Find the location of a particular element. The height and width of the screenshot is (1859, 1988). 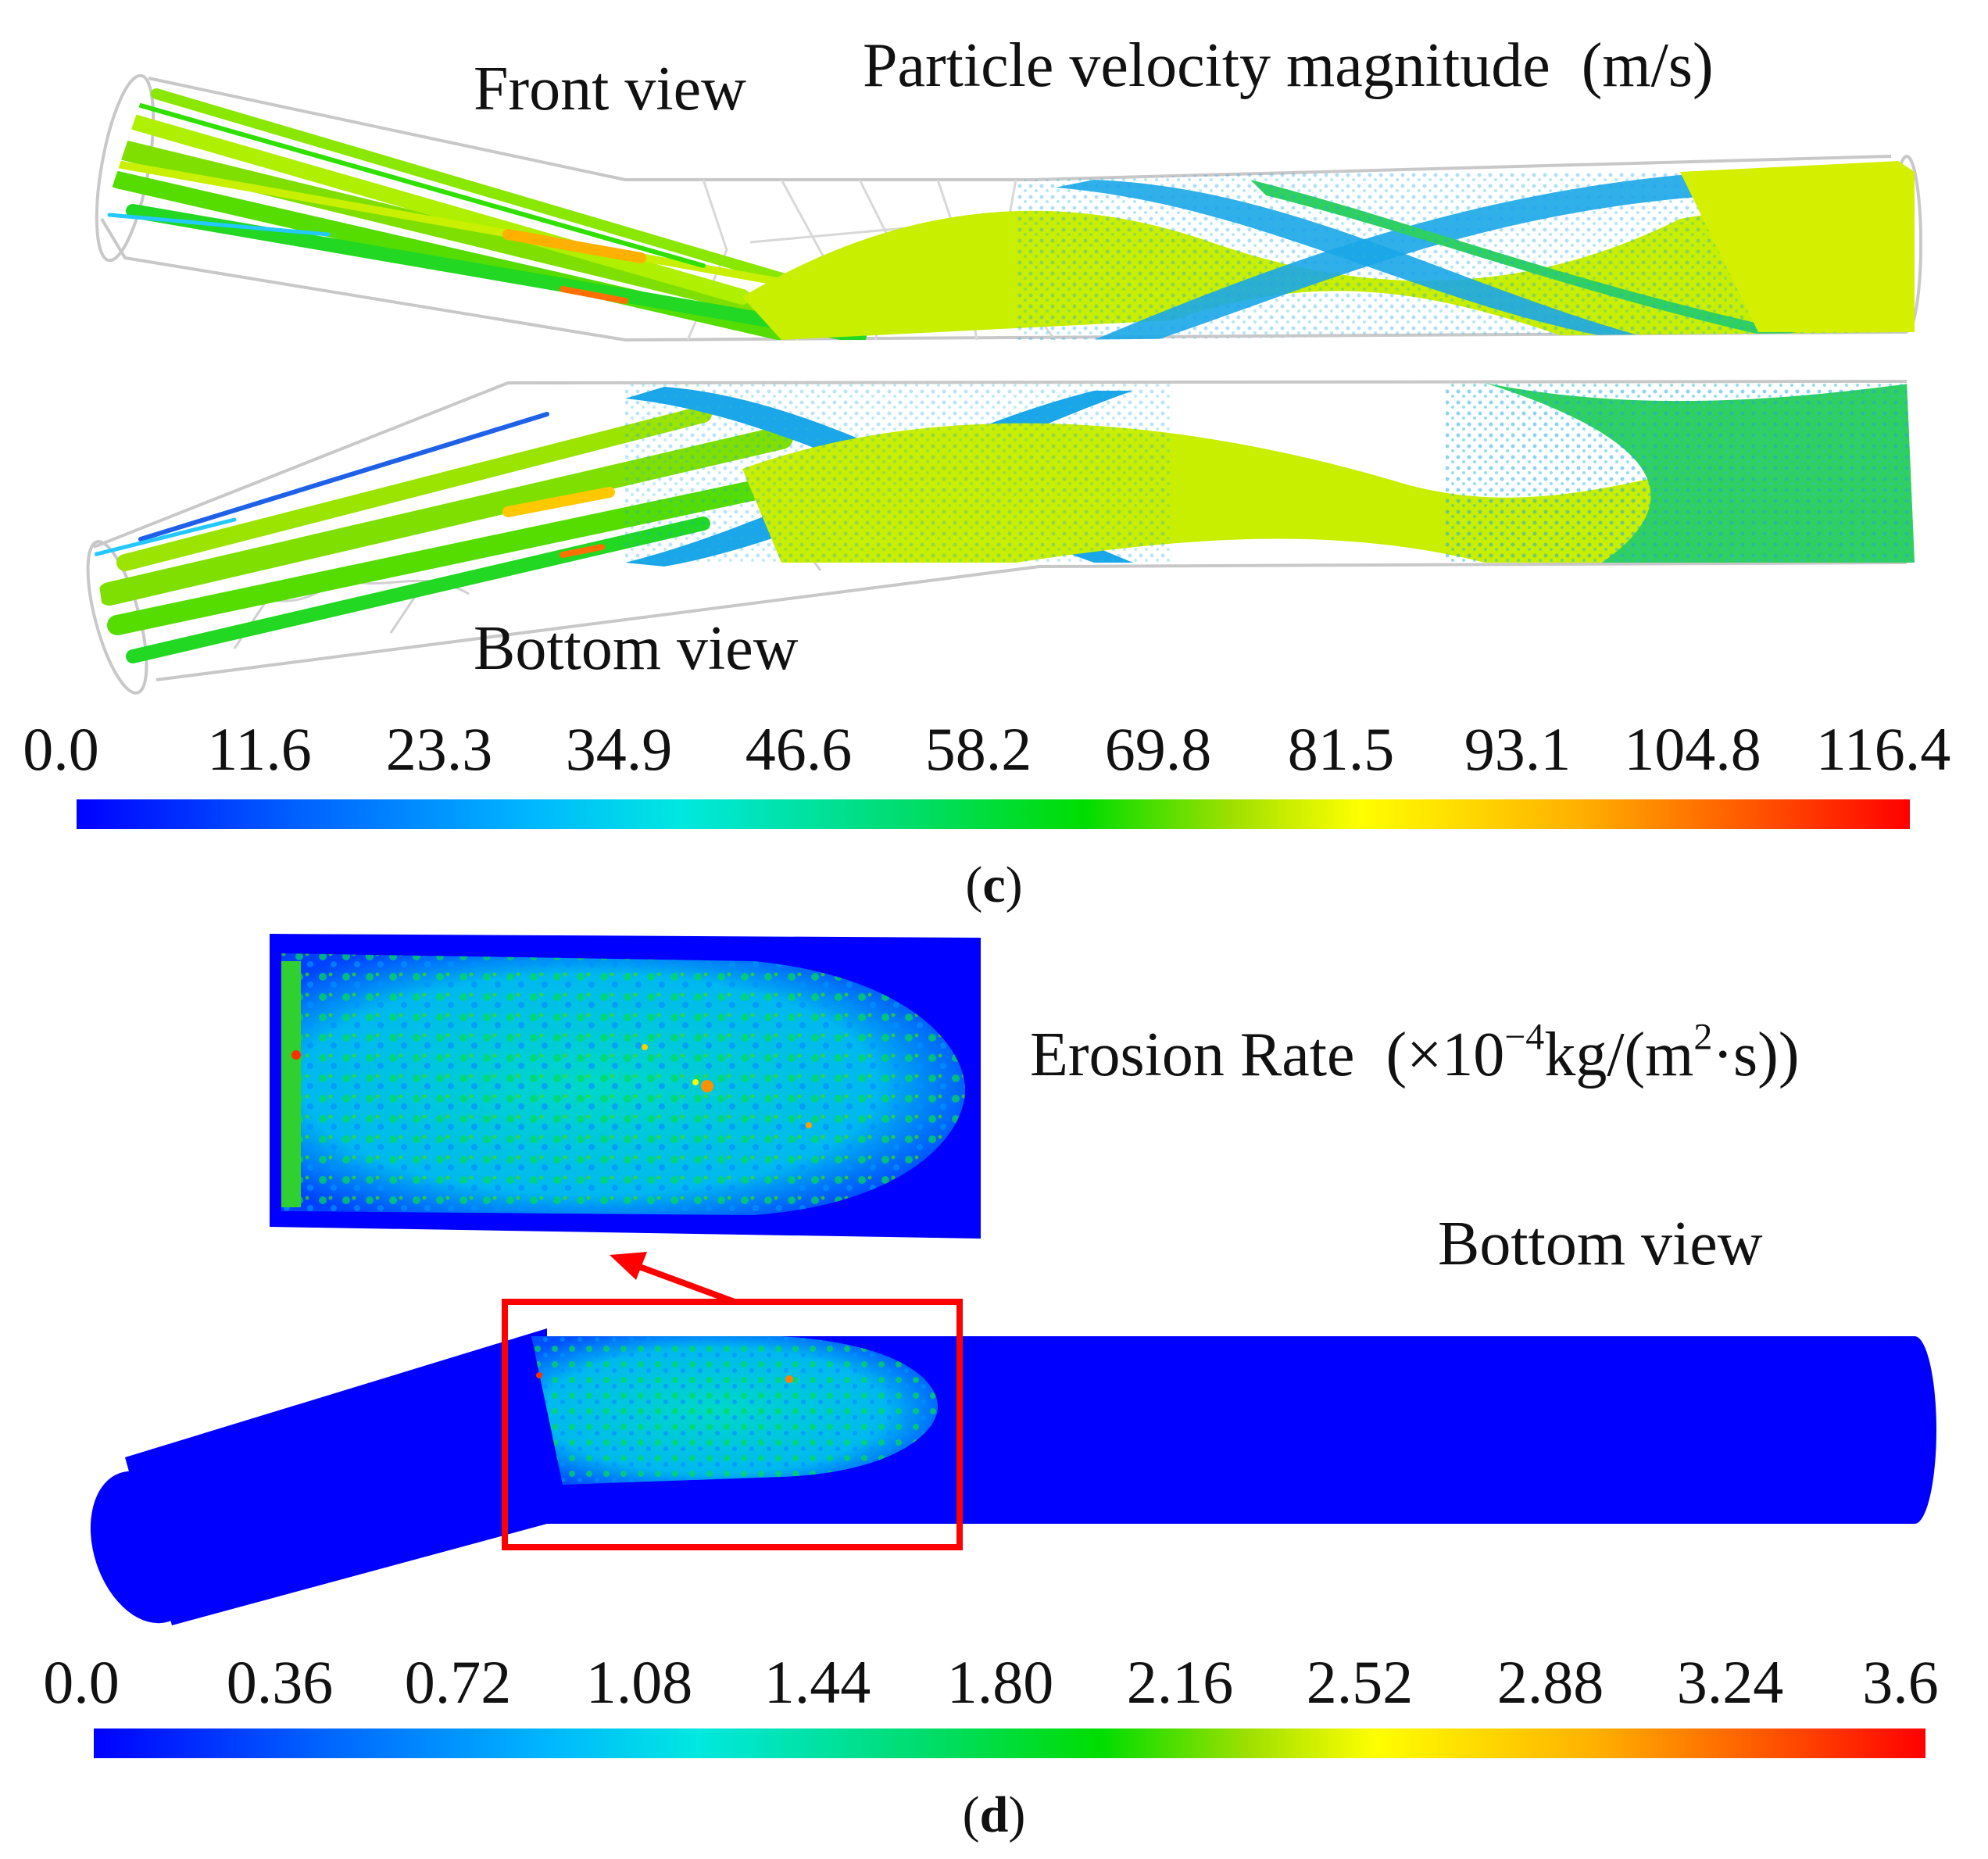

erosion-tick-10: 3.6 is located at coordinates (1900, 1682).